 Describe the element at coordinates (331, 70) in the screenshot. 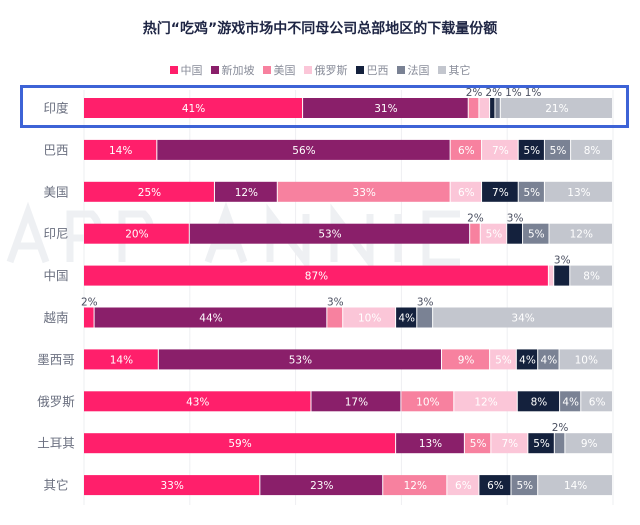

I see `legend-label: 俄罗斯` at that location.